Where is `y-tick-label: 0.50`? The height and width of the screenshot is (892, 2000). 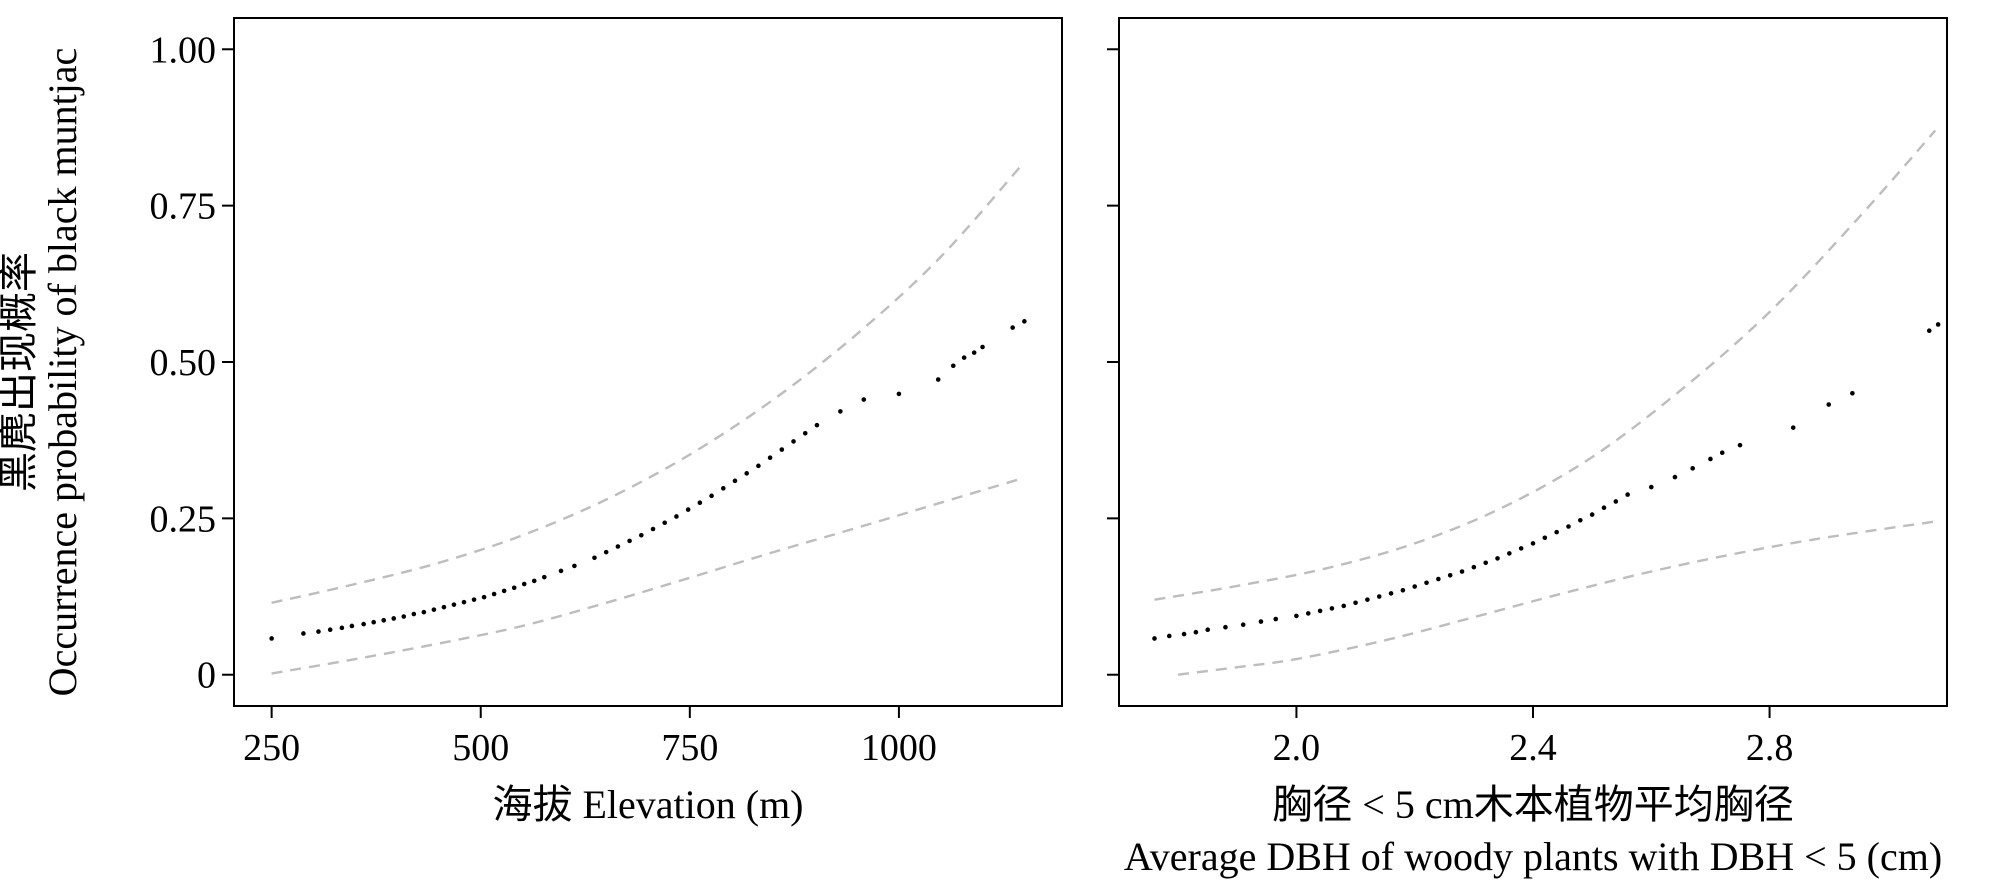
y-tick-label: 0.50 is located at coordinates (183, 363).